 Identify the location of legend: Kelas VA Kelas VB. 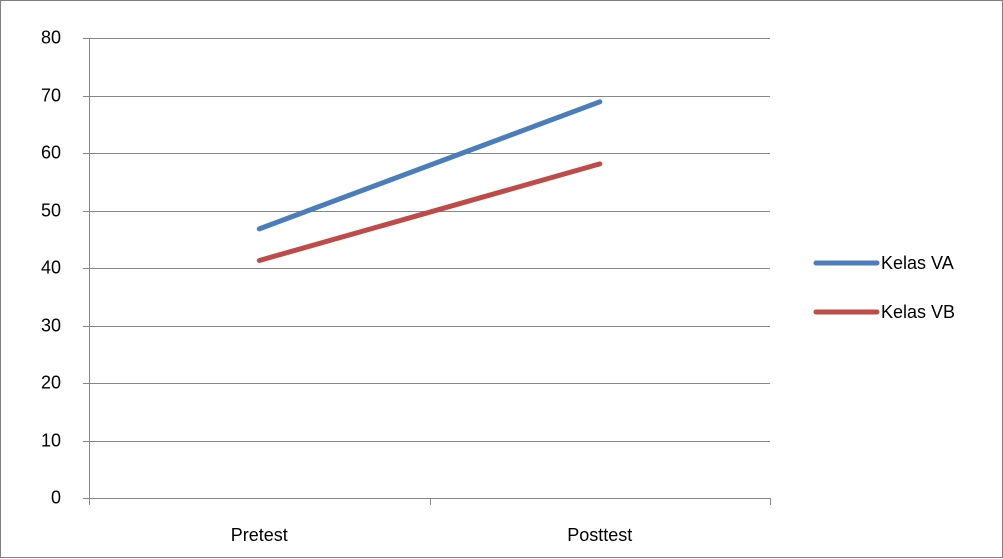
(884, 287).